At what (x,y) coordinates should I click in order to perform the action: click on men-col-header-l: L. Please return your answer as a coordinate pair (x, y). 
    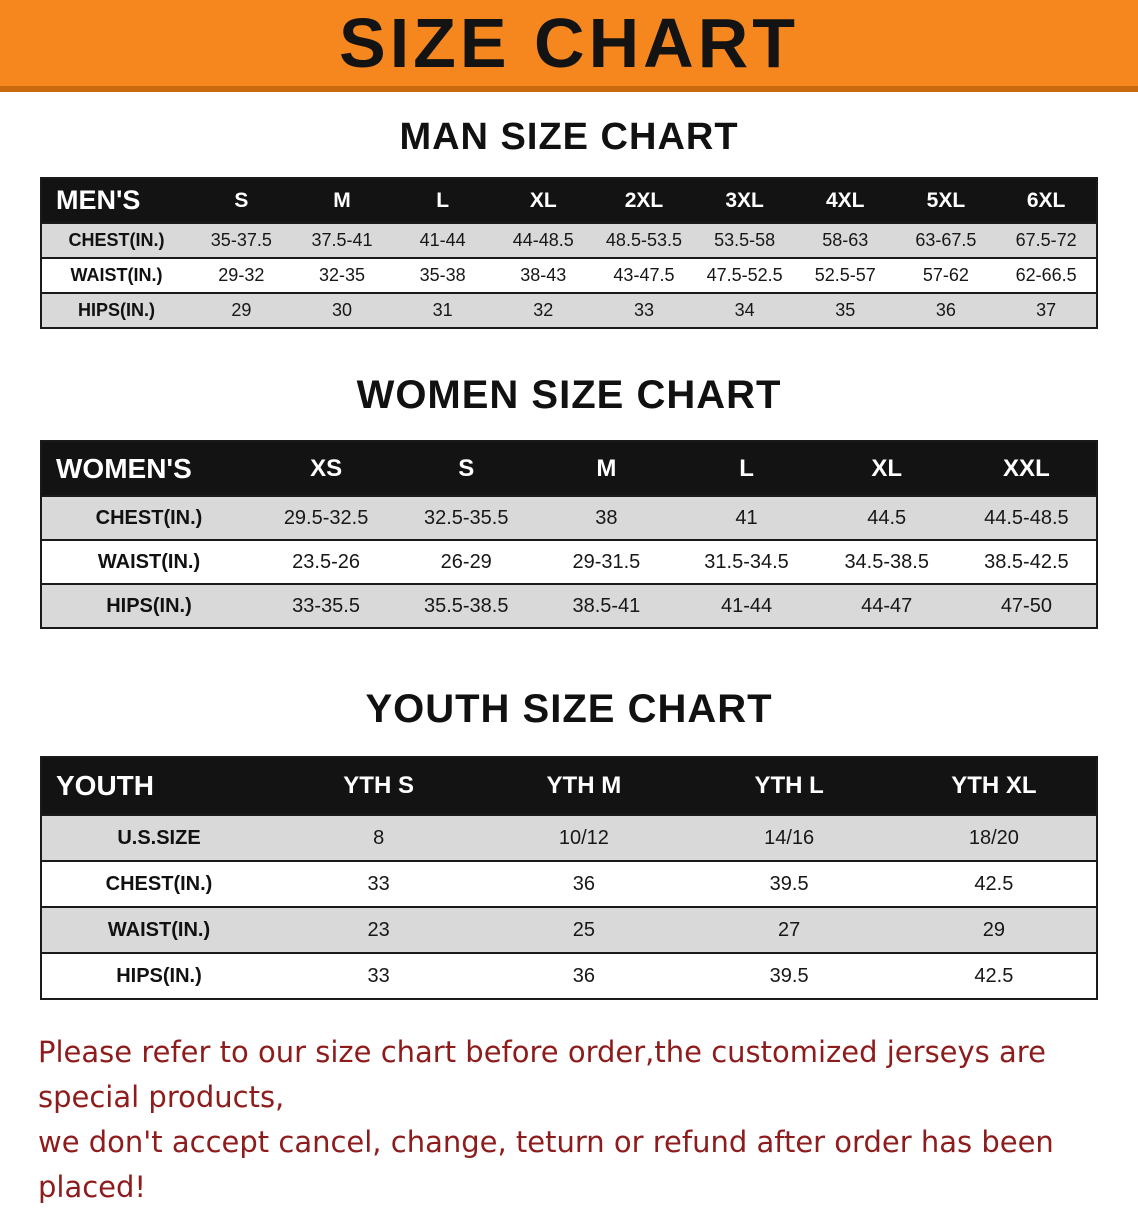
    Looking at the image, I should click on (442, 200).